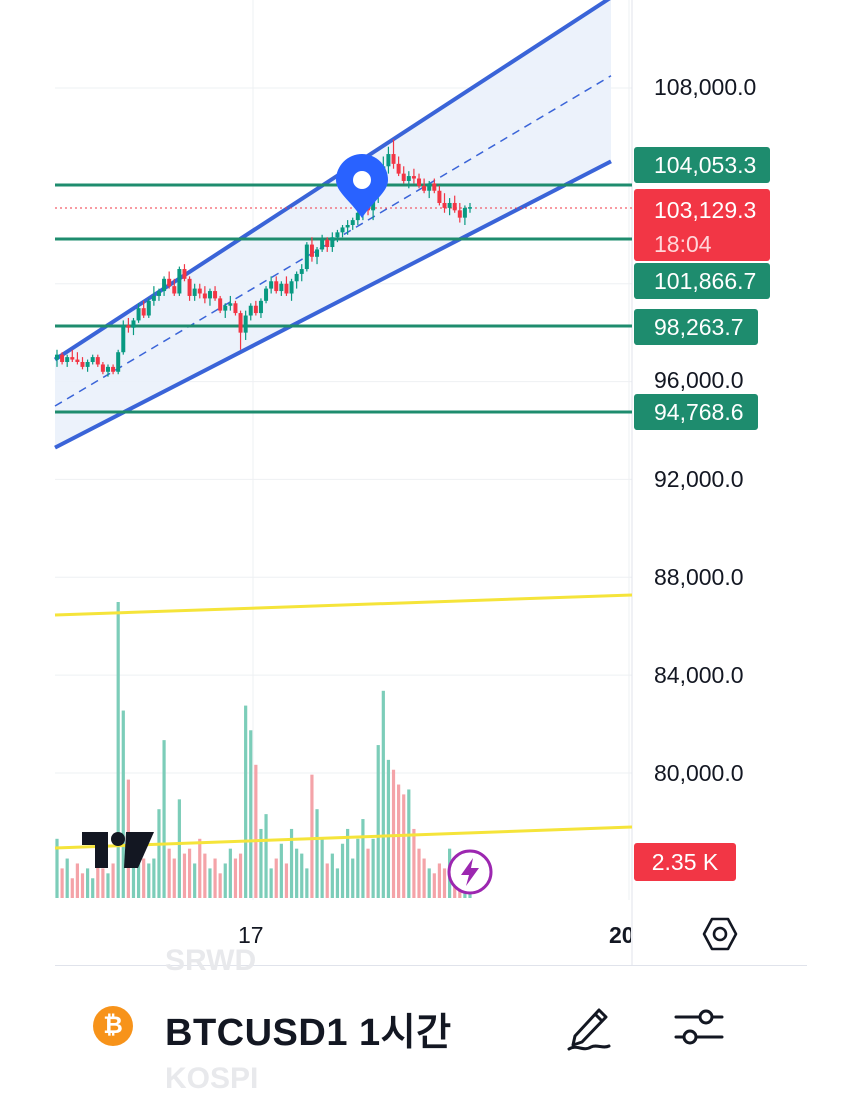 Image resolution: width=859 pixels, height=1096 pixels. What do you see at coordinates (696, 327) in the screenshot?
I see `level-price-tag: 98,263.7` at bounding box center [696, 327].